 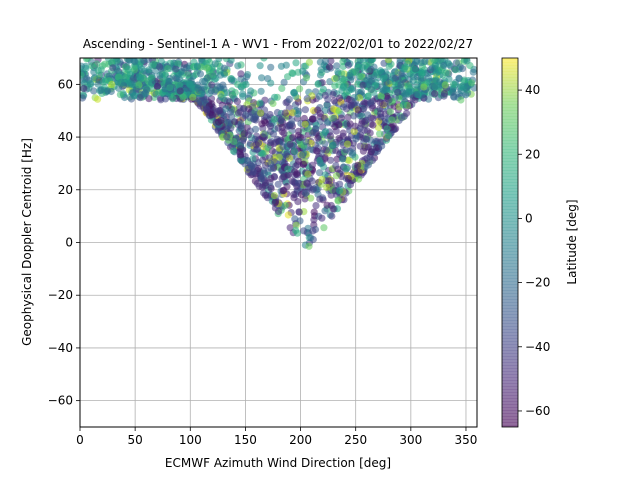 I want to click on y-tick-label: −20, so click(x=60, y=295).